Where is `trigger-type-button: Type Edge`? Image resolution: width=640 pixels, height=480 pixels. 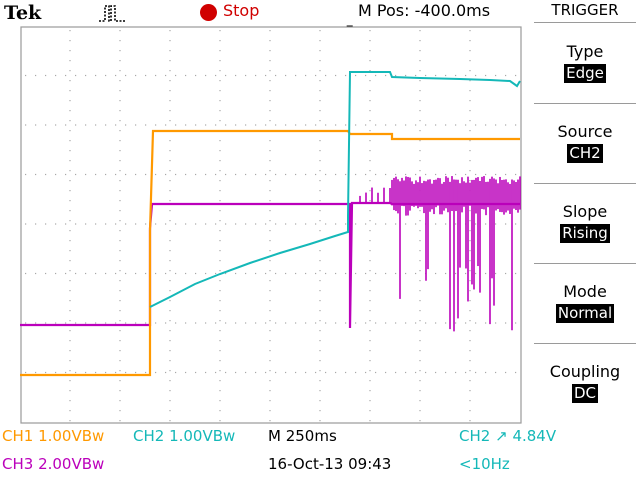 trigger-type-button: Type Edge is located at coordinates (585, 62).